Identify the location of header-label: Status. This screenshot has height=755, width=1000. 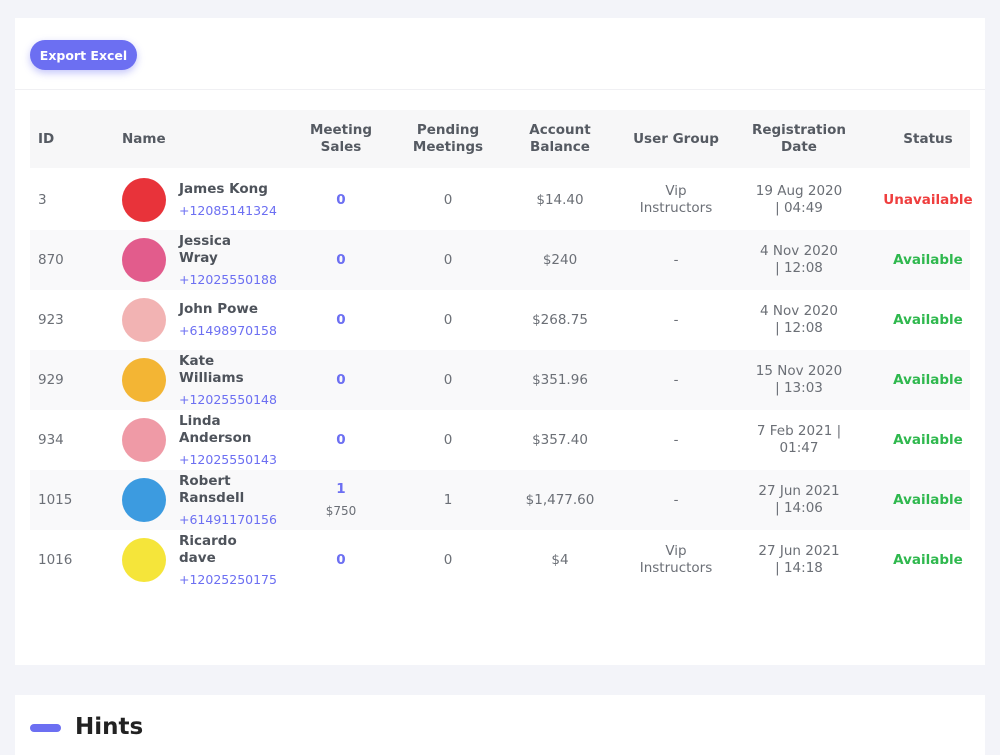
(928, 138).